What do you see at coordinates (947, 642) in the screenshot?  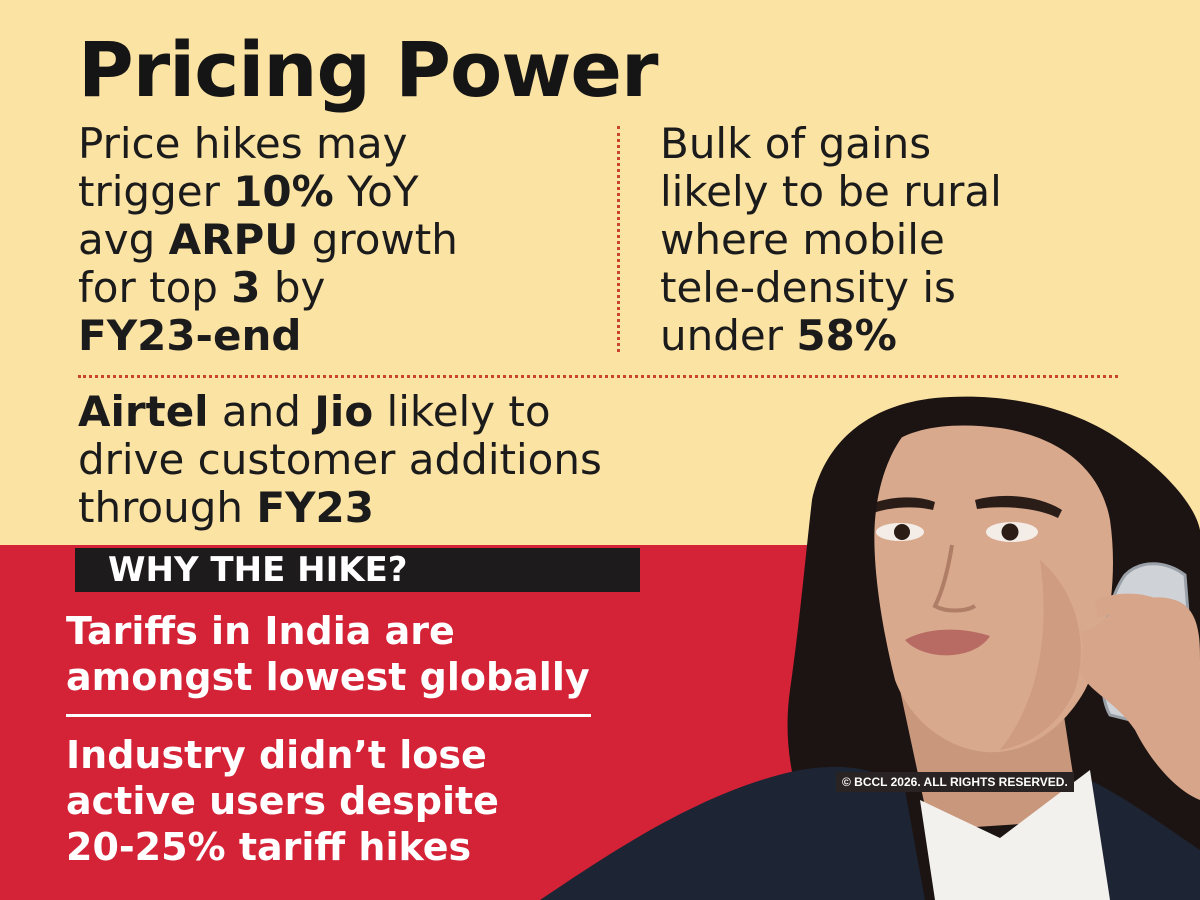 I see `lips` at bounding box center [947, 642].